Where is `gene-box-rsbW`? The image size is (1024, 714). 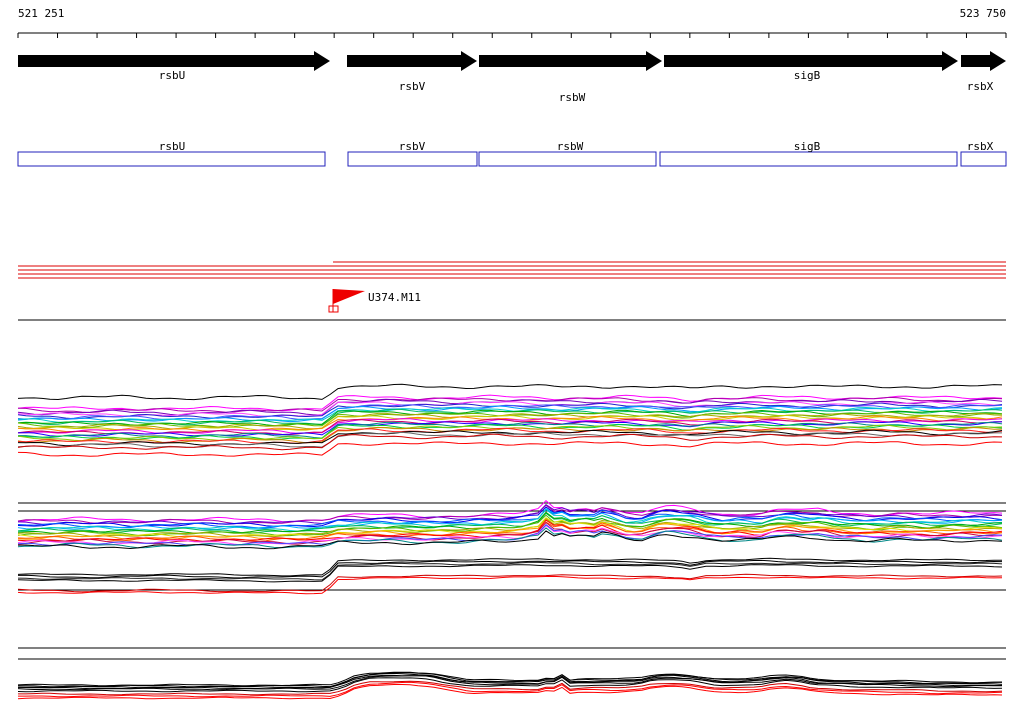 gene-box-rsbW is located at coordinates (567, 159).